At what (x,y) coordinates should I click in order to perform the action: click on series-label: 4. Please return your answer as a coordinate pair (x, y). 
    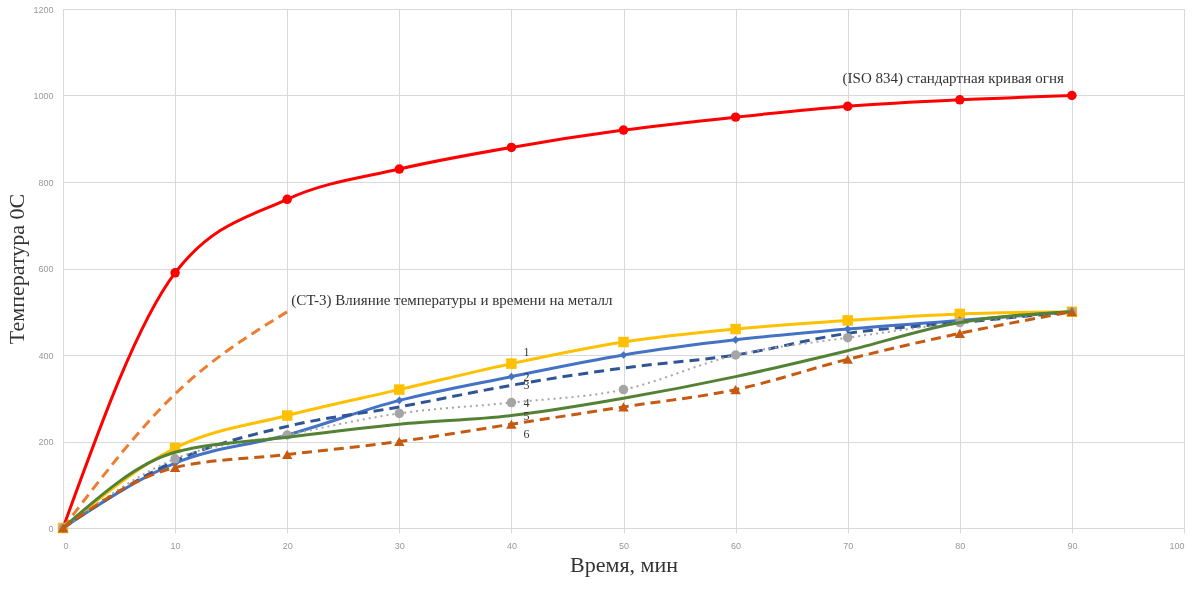
    Looking at the image, I should click on (526, 402).